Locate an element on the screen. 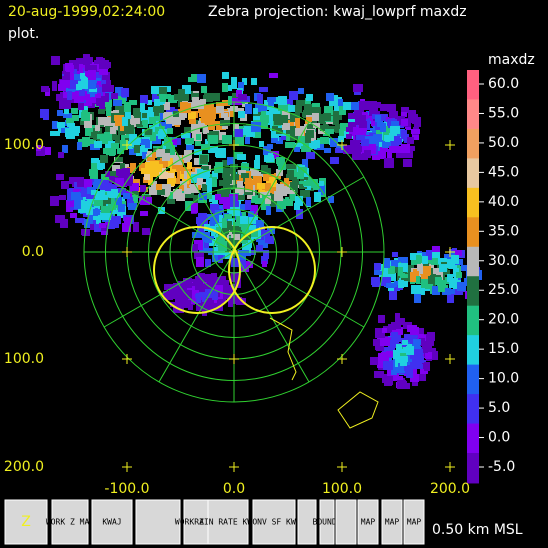 This screenshot has height=548, width=548. toolbar-button: Z is located at coordinates (26, 522).